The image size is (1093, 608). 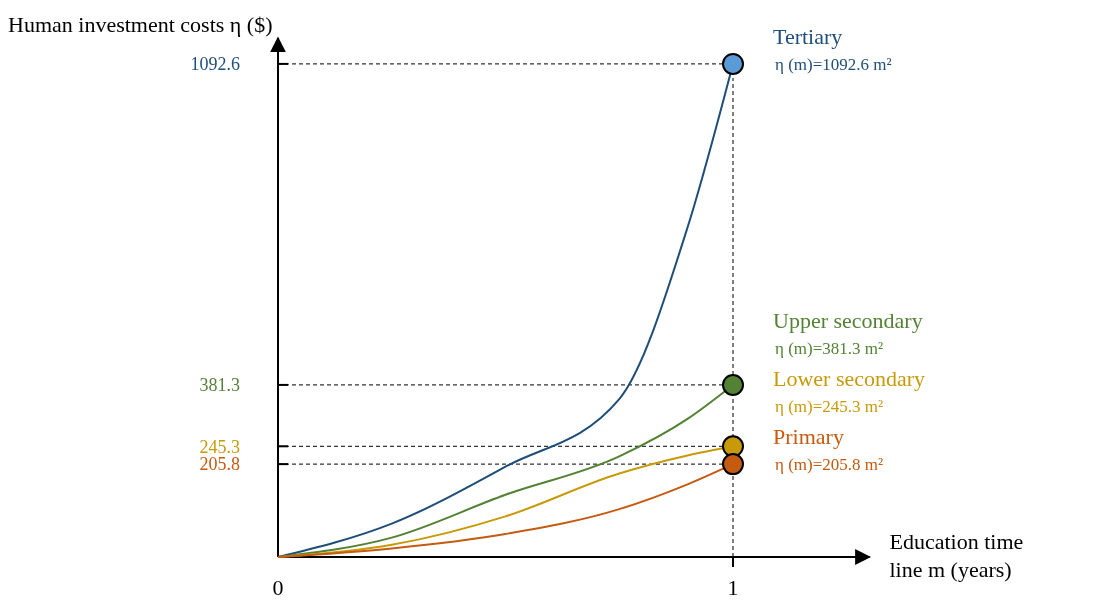 What do you see at coordinates (808, 437) in the screenshot?
I see `series-label: Primary` at bounding box center [808, 437].